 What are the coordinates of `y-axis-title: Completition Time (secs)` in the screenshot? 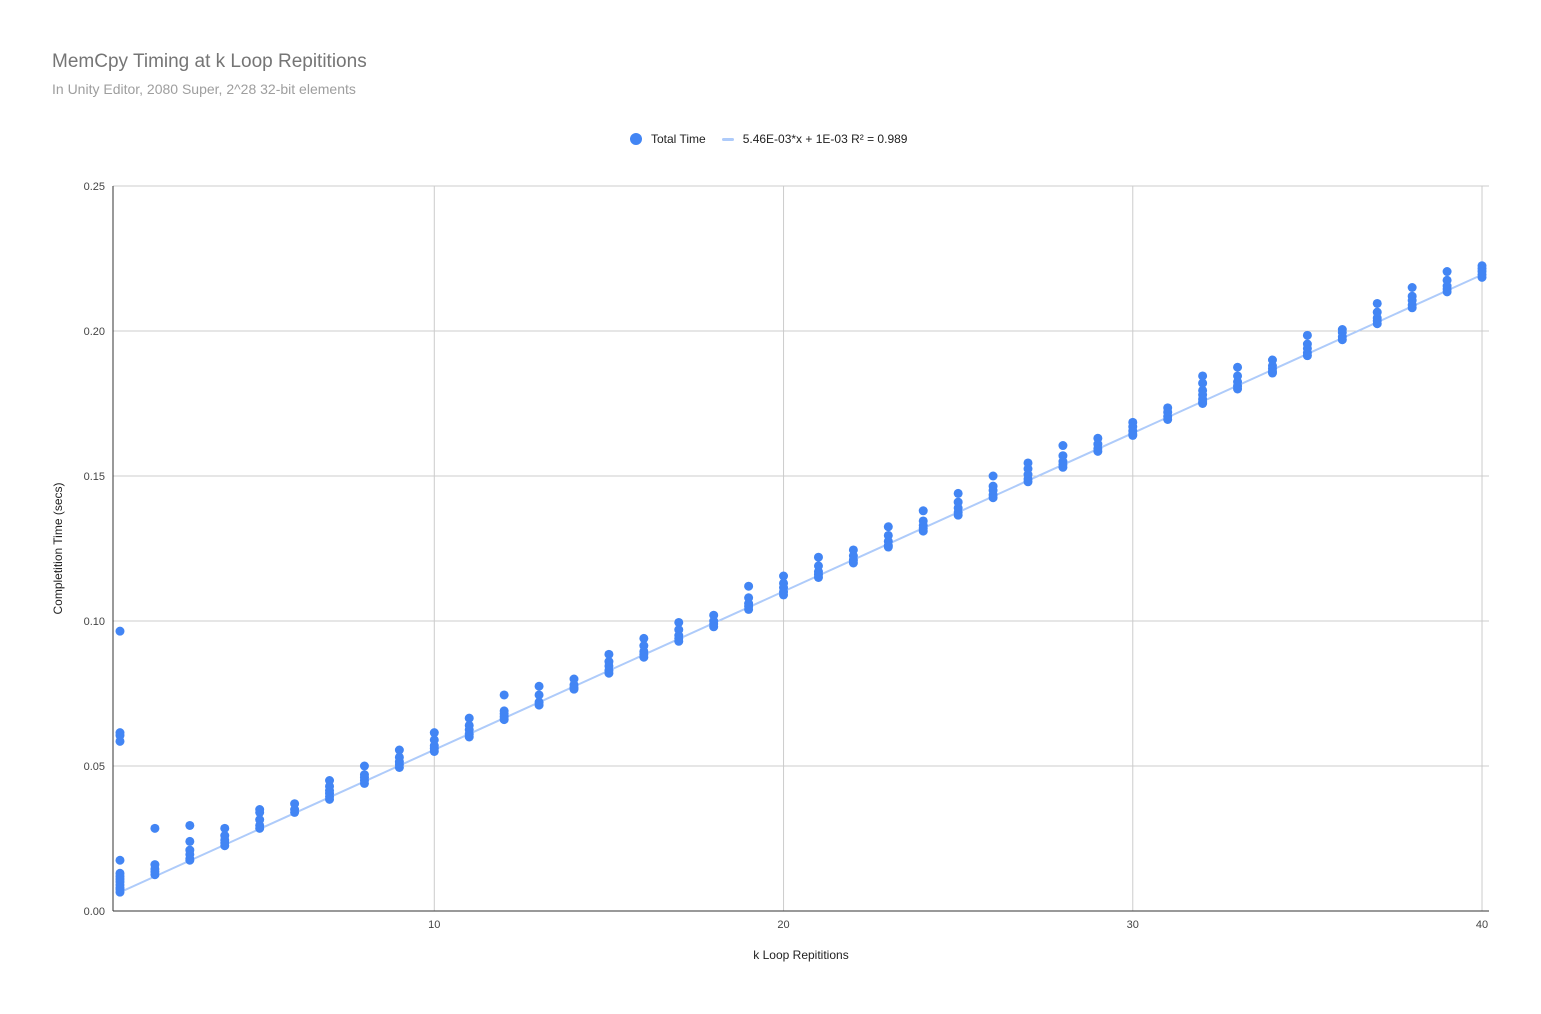 It's located at (58, 548).